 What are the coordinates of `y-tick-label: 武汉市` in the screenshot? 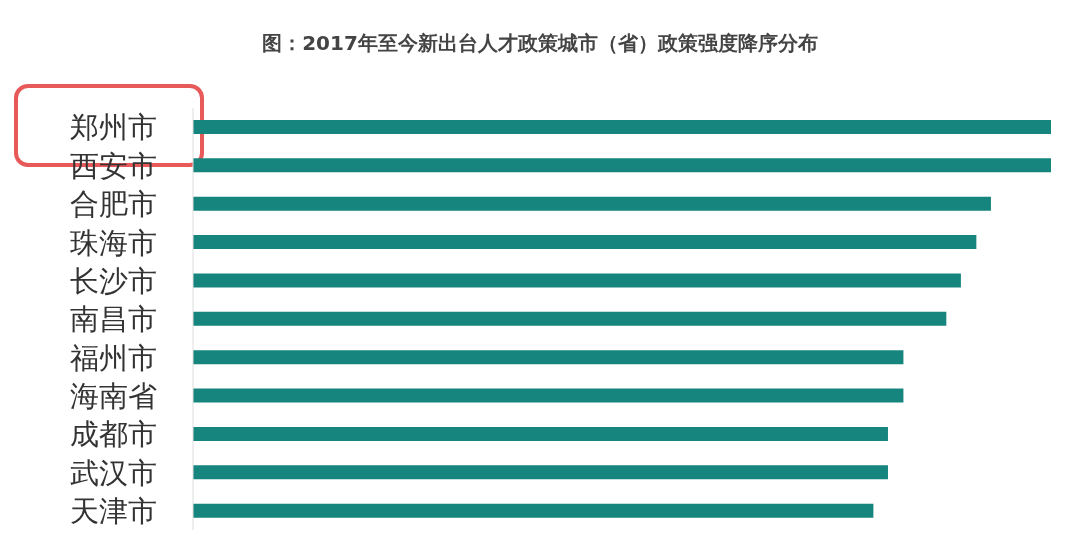 It's located at (113, 472).